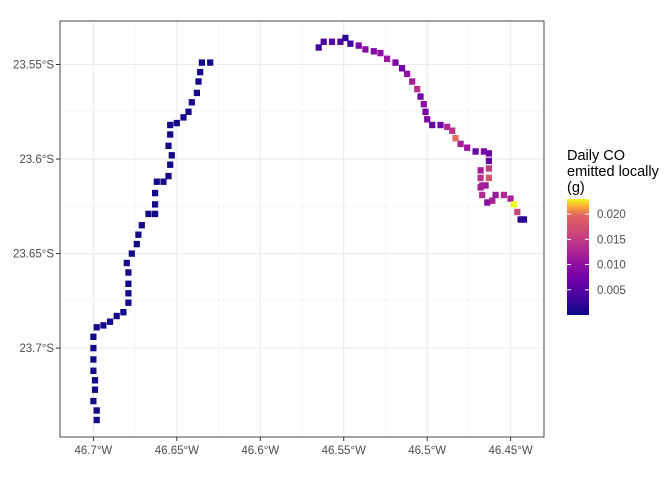 The height and width of the screenshot is (480, 672). What do you see at coordinates (303, 447) in the screenshot?
I see `x-axis: 46.7°W 46.65°W 46.6°W 46.55°W 46.5°W 46.45°W` at bounding box center [303, 447].